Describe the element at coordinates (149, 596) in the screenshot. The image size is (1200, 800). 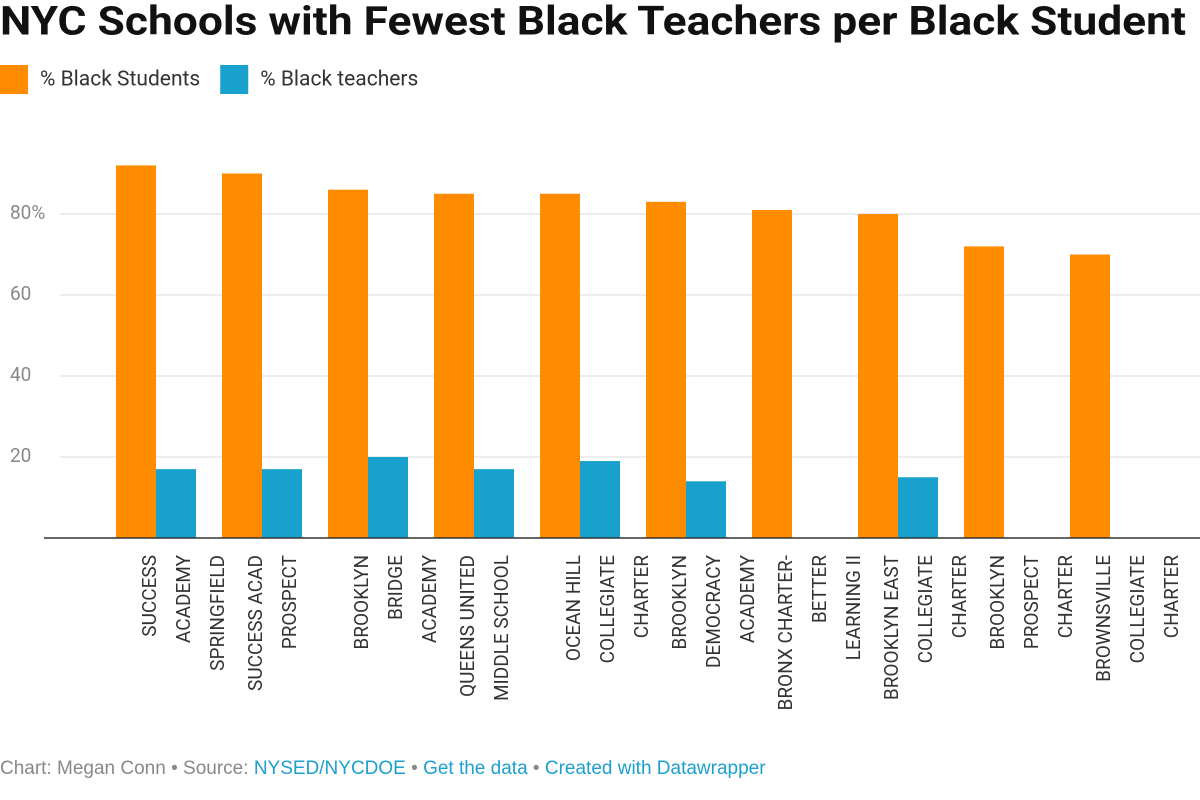
I see `x-tick-label: SUCCESS` at that location.